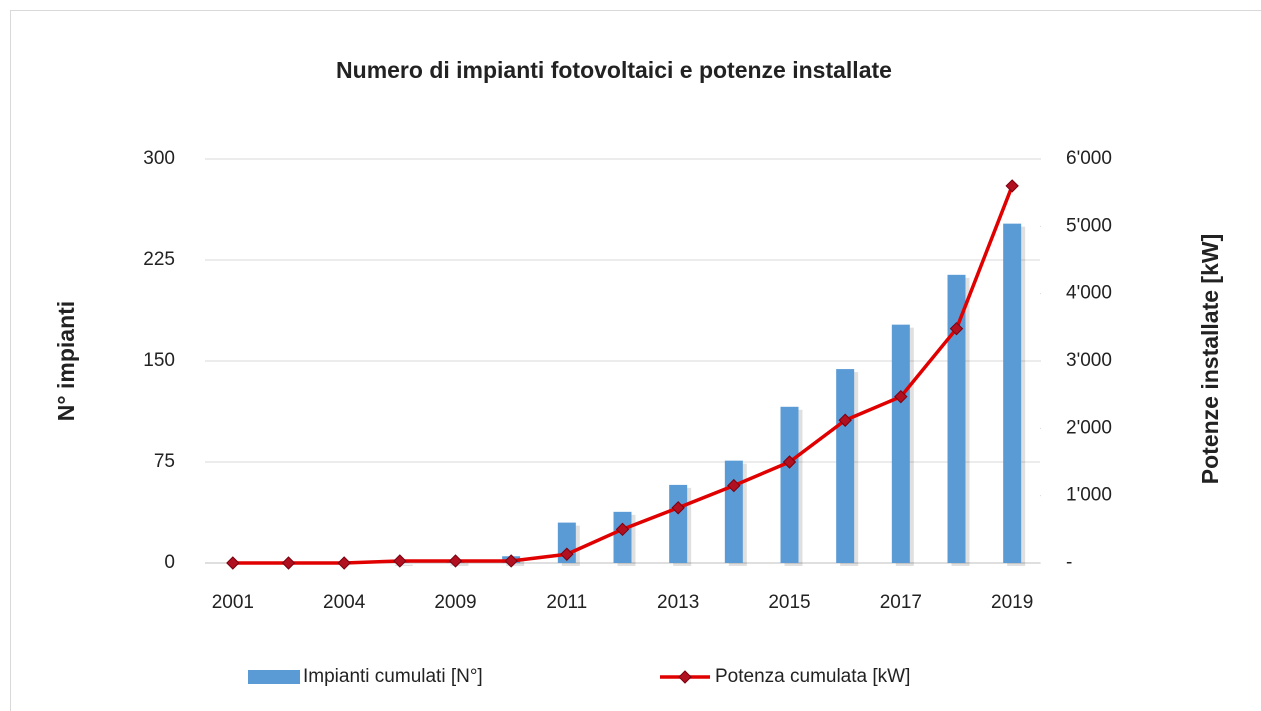  I want to click on y-tick-label: 75, so click(164, 461).